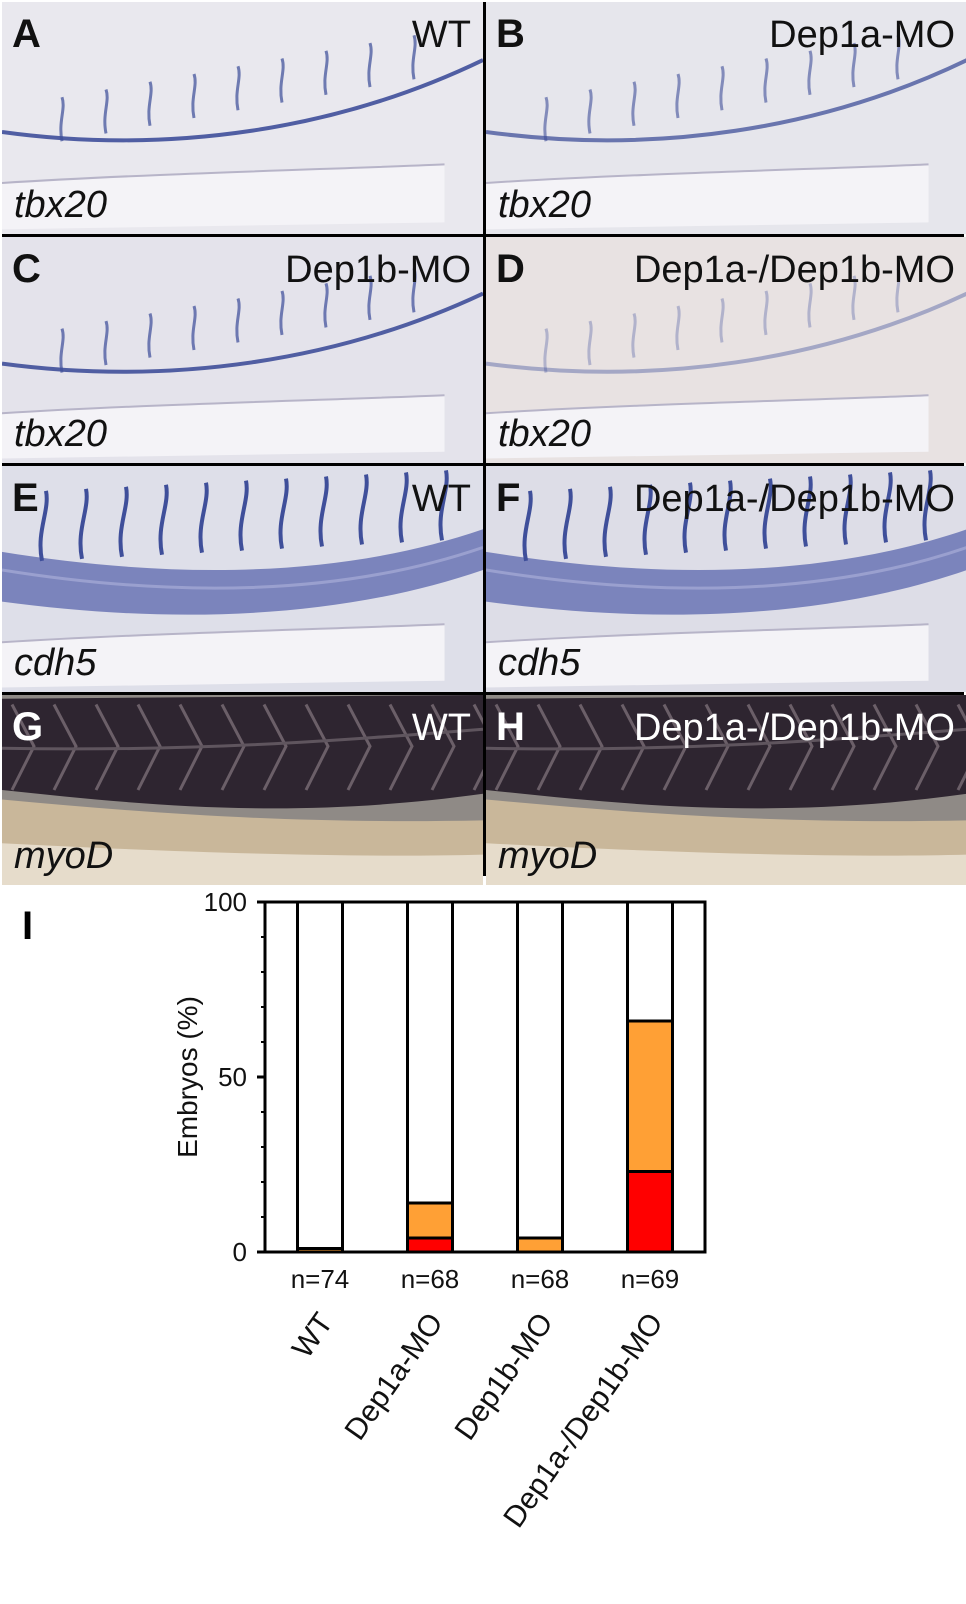 The height and width of the screenshot is (1604, 966). What do you see at coordinates (240, 1252) in the screenshot?
I see `y-tick-label: 0` at bounding box center [240, 1252].